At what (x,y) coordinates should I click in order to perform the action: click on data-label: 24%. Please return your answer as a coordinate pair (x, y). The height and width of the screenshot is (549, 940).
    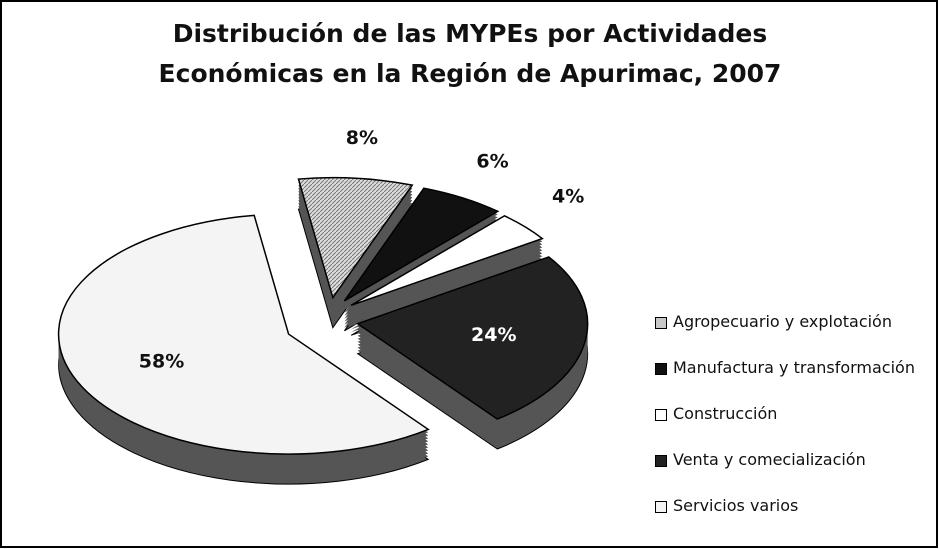
    Looking at the image, I should click on (493, 335).